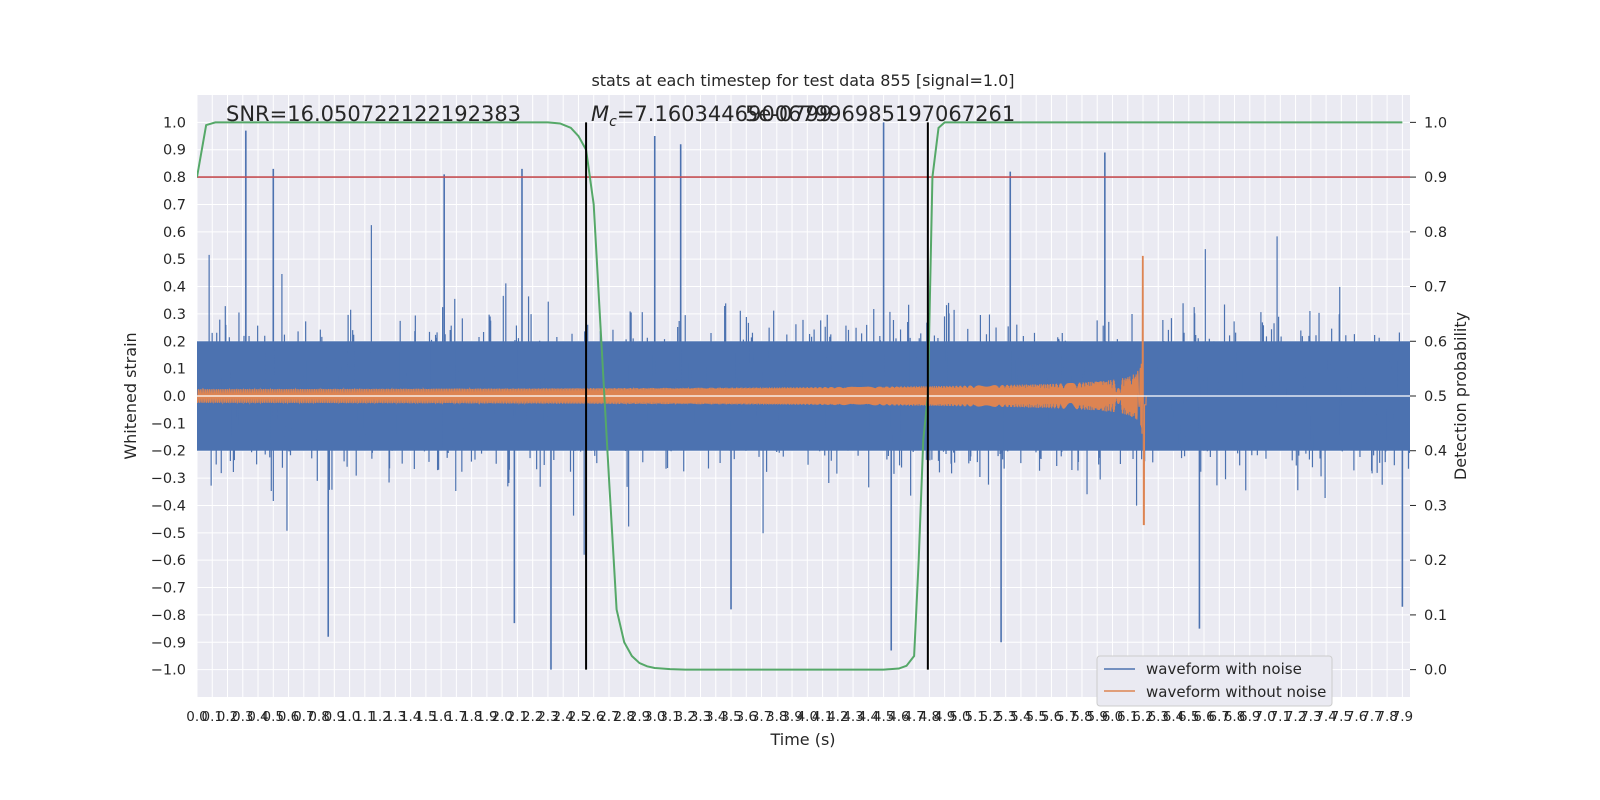 This screenshot has height=800, width=1600. Describe the element at coordinates (669, 717) in the screenshot. I see `x-tick-label: 3.1` at that location.